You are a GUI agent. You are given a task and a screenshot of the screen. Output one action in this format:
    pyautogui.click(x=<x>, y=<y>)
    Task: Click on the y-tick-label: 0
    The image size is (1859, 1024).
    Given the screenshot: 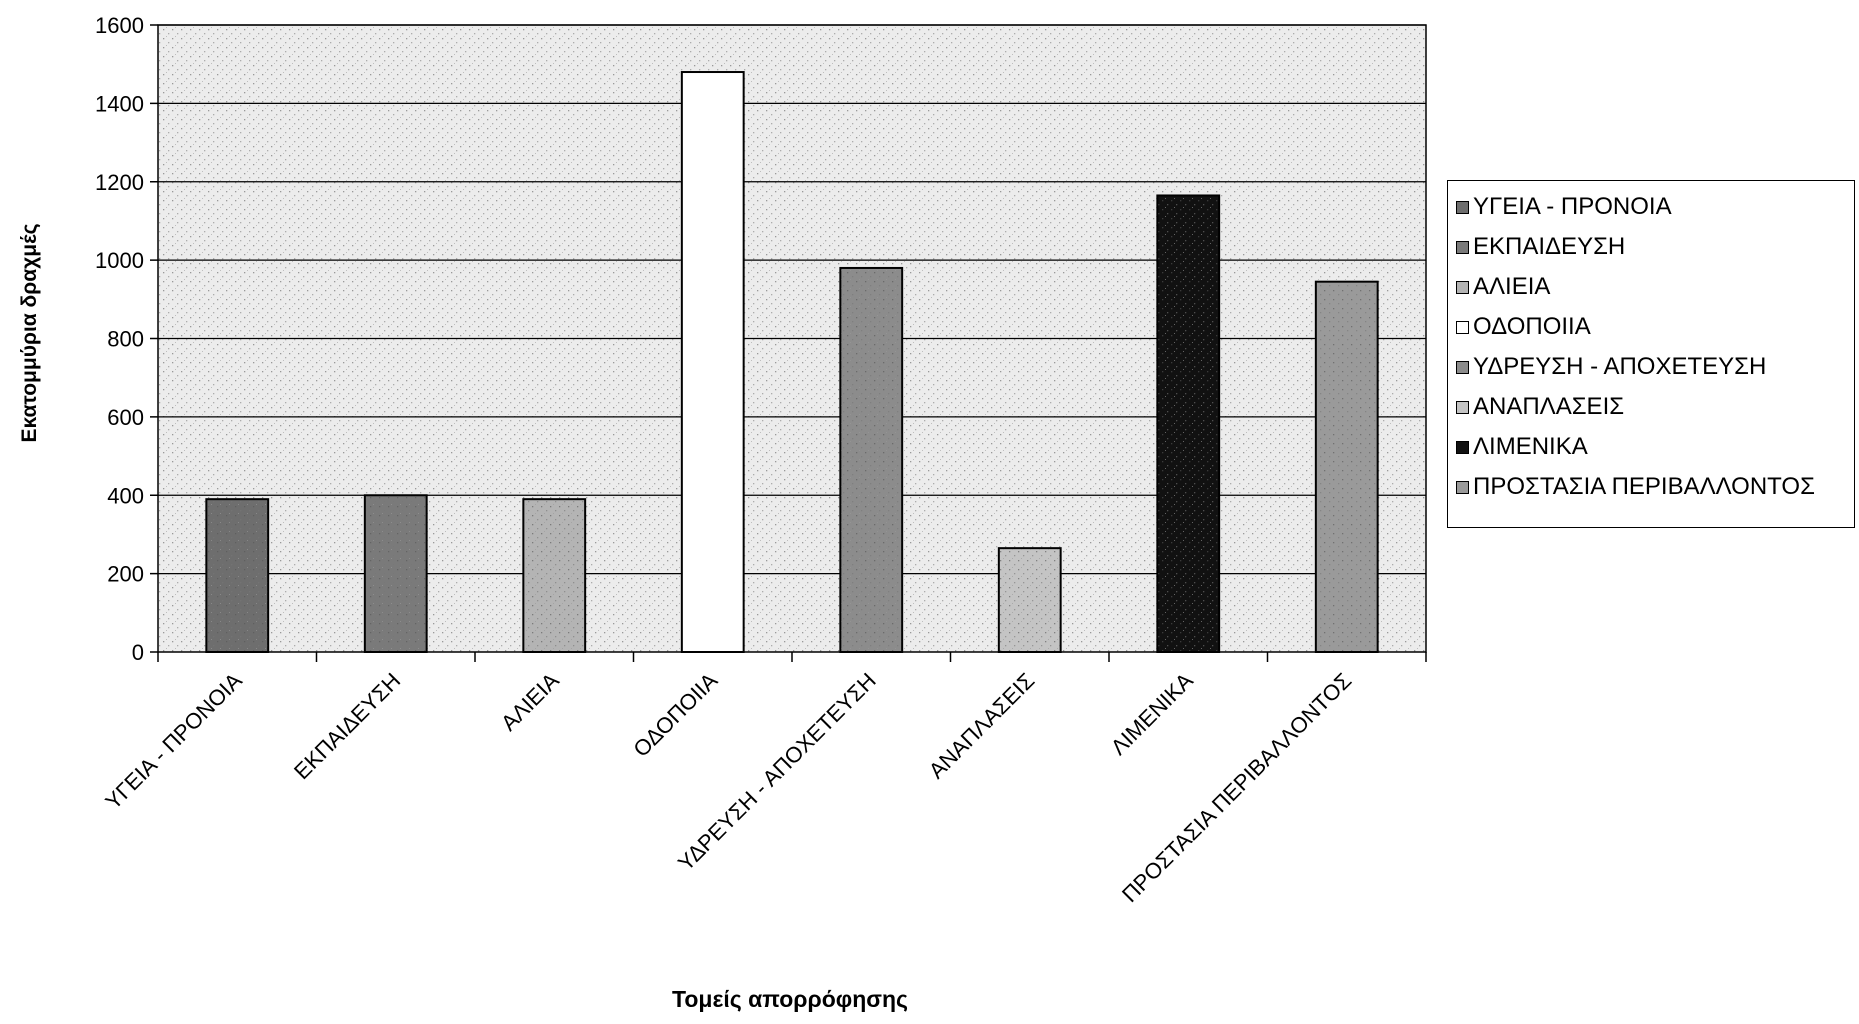 What is the action you would take?
    pyautogui.click(x=138, y=652)
    